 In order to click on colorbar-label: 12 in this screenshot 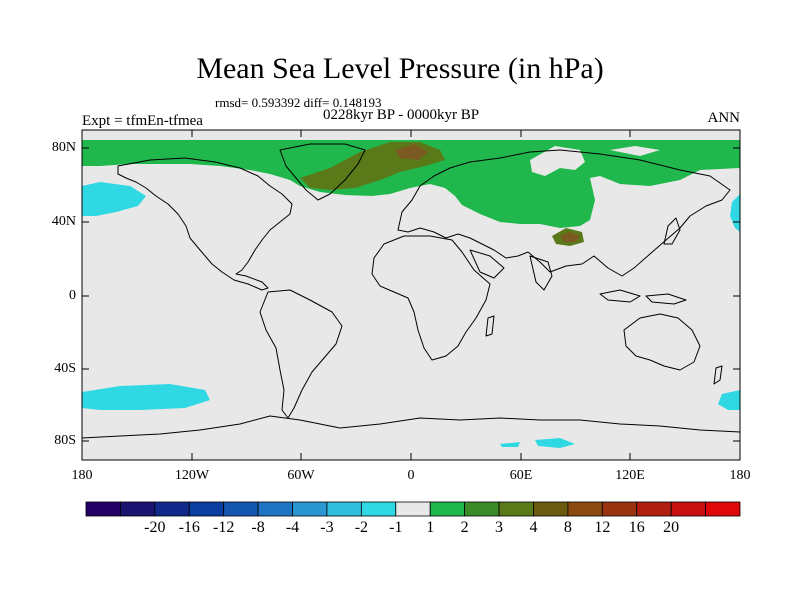, I will do `click(602, 527)`.